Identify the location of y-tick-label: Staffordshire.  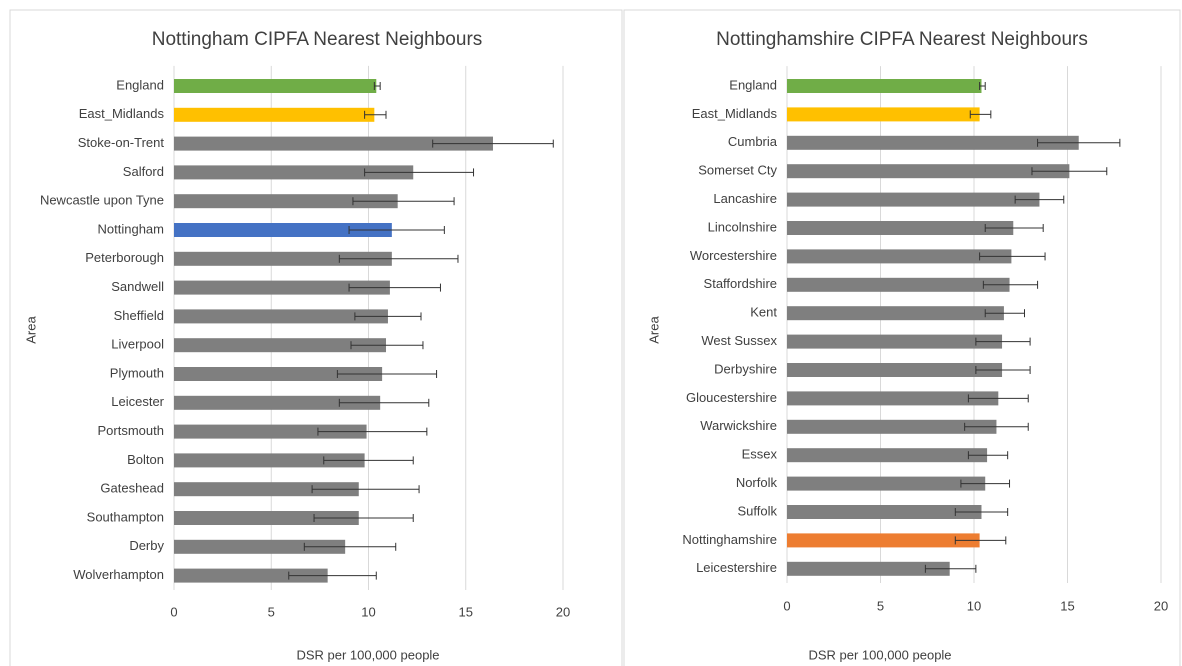
(740, 283).